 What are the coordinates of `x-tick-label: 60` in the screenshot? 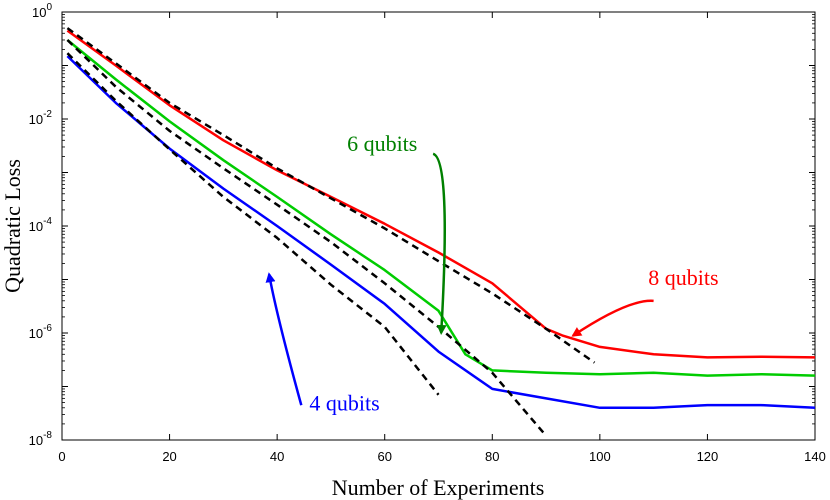 It's located at (384, 456).